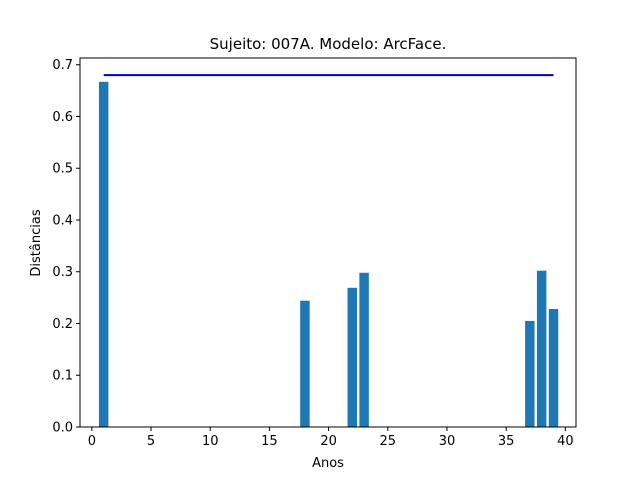  What do you see at coordinates (62, 428) in the screenshot?
I see `y-tick-label-0: 0.0` at bounding box center [62, 428].